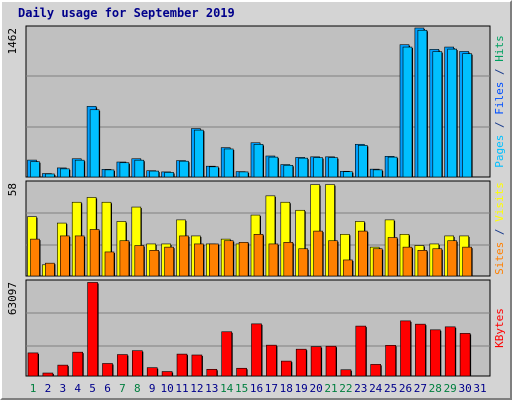  What do you see at coordinates (241, 388) in the screenshot?
I see `x-tick-label: 15` at bounding box center [241, 388].